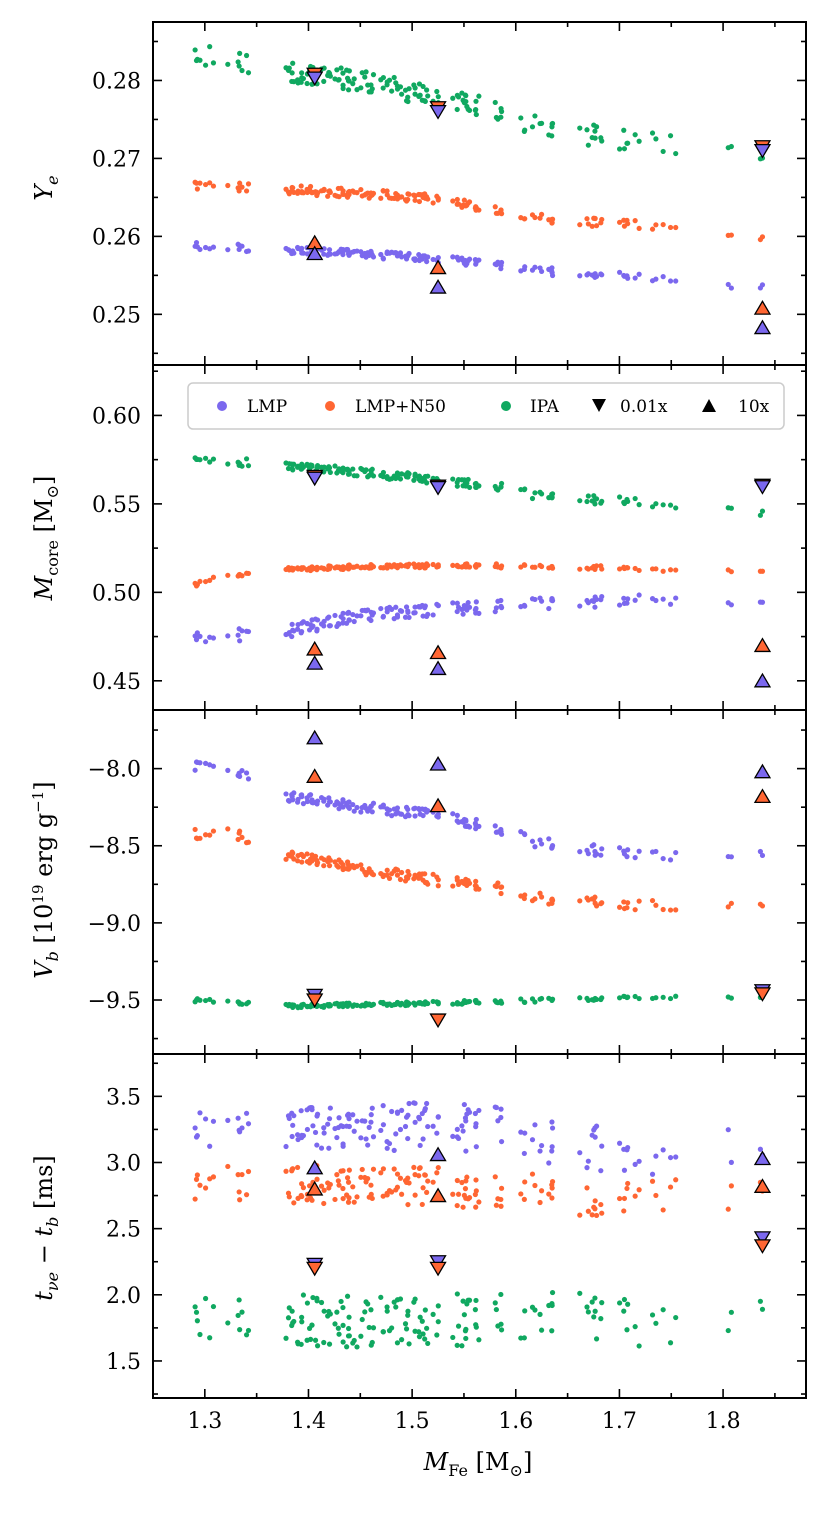  I want to click on ylabel-vb: Vb [1019 erg g−1], so click(45, 879).